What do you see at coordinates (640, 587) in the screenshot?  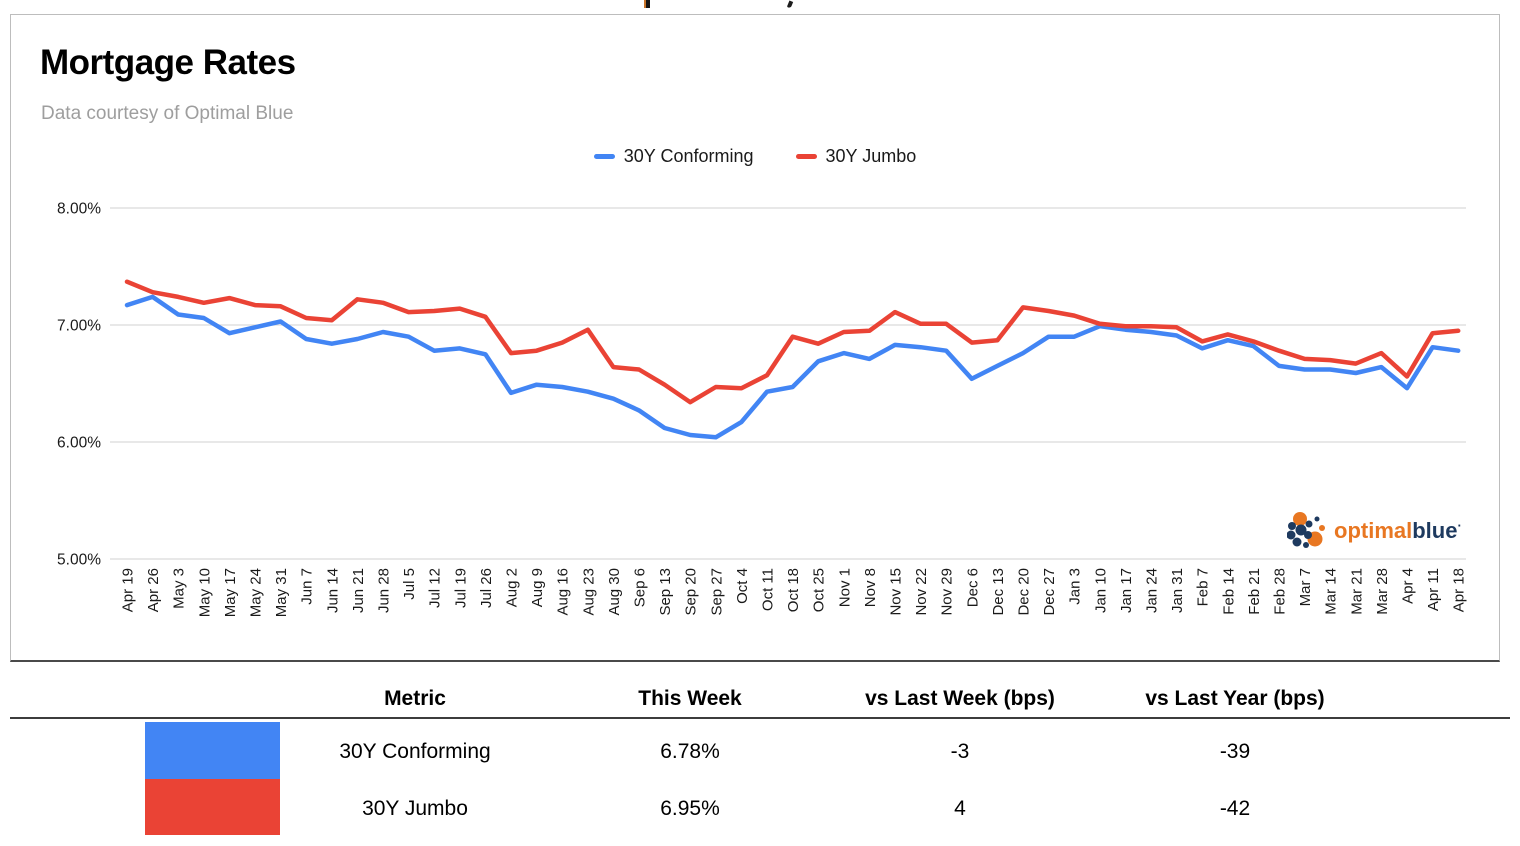 I see `x-axis-tick-label: Sep 6` at bounding box center [640, 587].